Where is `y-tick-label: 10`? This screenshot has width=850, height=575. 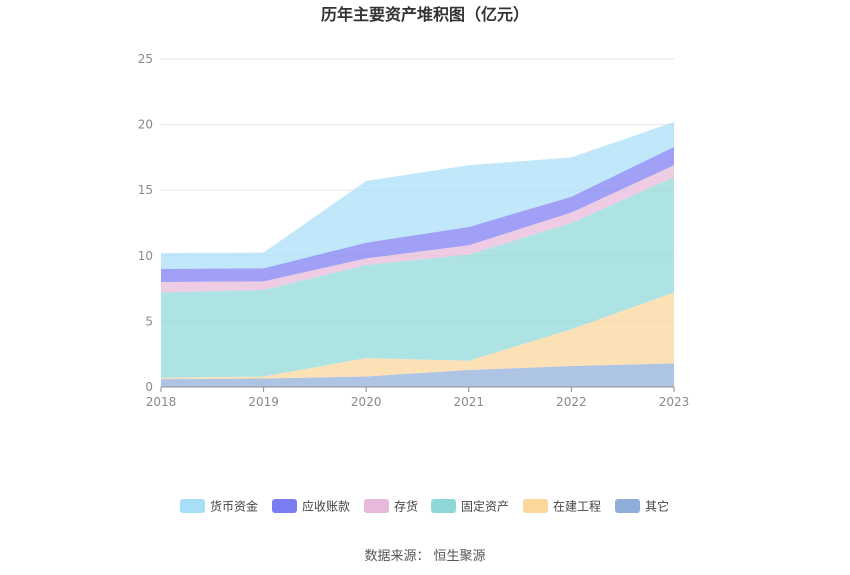 y-tick-label: 10 is located at coordinates (145, 256).